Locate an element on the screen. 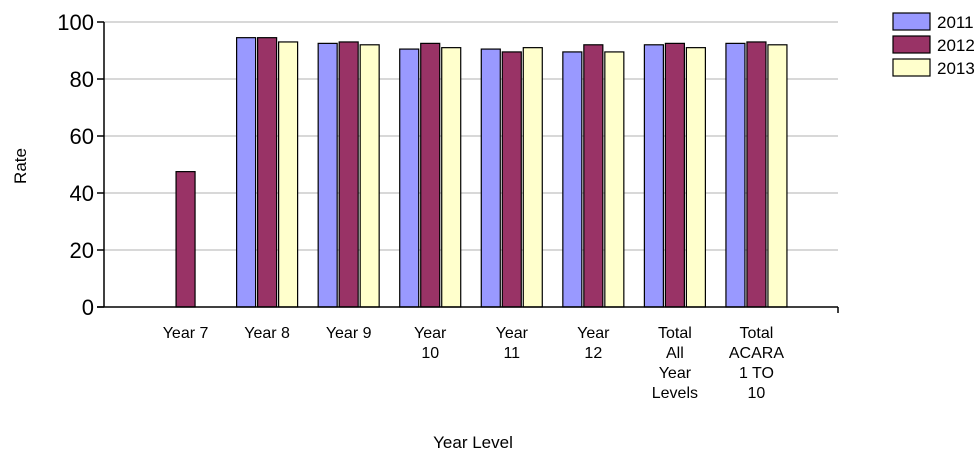 This screenshot has width=980, height=454. y-tick-label: 80 is located at coordinates (82, 79).